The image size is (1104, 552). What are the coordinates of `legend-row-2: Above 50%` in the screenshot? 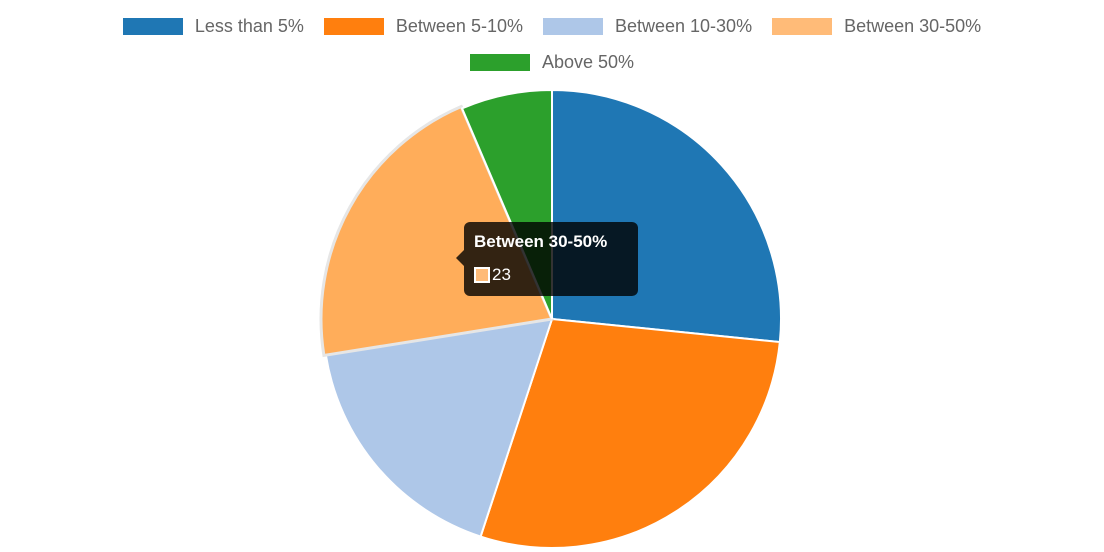 It's located at (552, 62).